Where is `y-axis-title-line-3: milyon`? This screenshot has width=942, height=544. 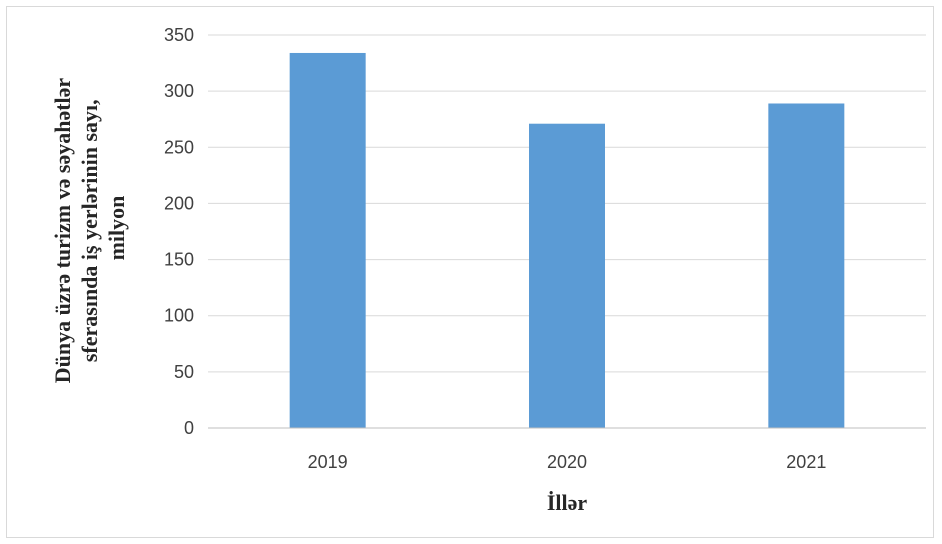 y-axis-title-line-3: milyon is located at coordinates (116, 228).